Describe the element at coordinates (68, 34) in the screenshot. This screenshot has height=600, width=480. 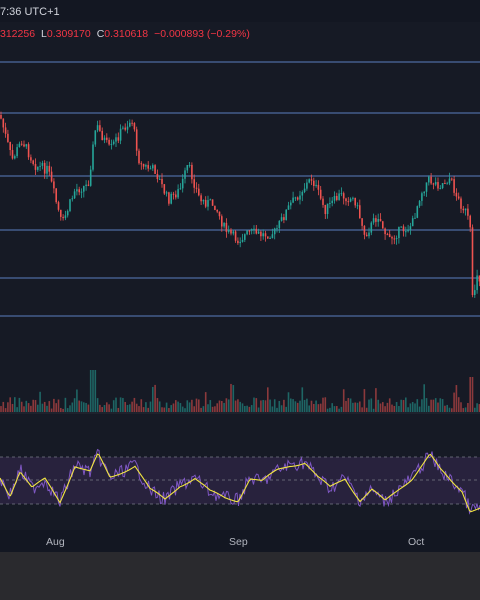
I see `ohlc-low-value: 0.309170` at that location.